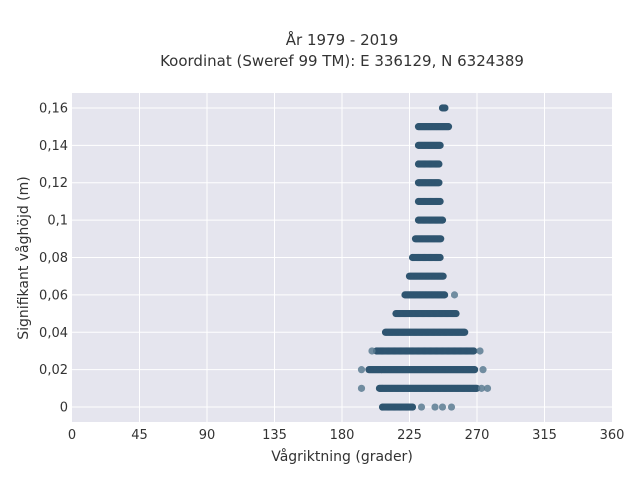  What do you see at coordinates (477, 435) in the screenshot?
I see `x-tick-label: 270` at bounding box center [477, 435].